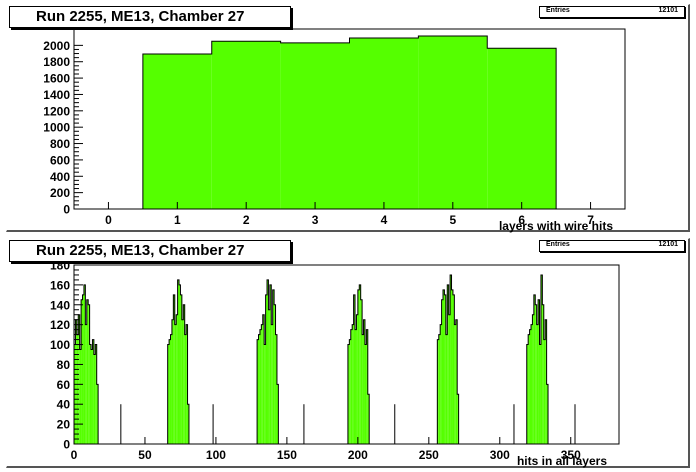 This screenshot has height=472, width=696. I want to click on x-tick-label: 5, so click(452, 220).